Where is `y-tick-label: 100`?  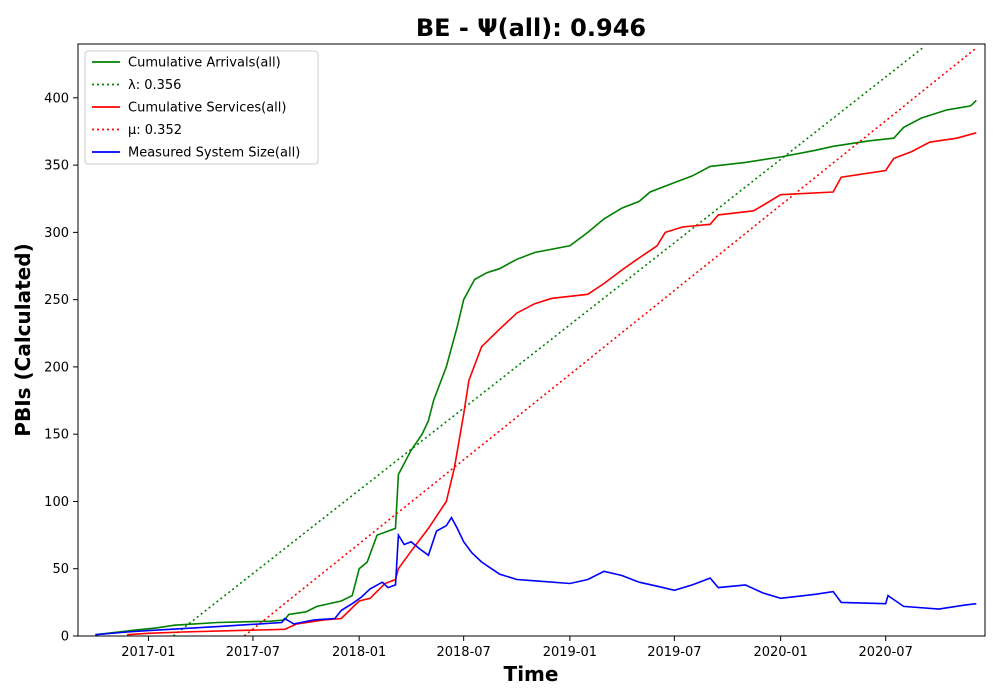
y-tick-label: 100 is located at coordinates (56, 502).